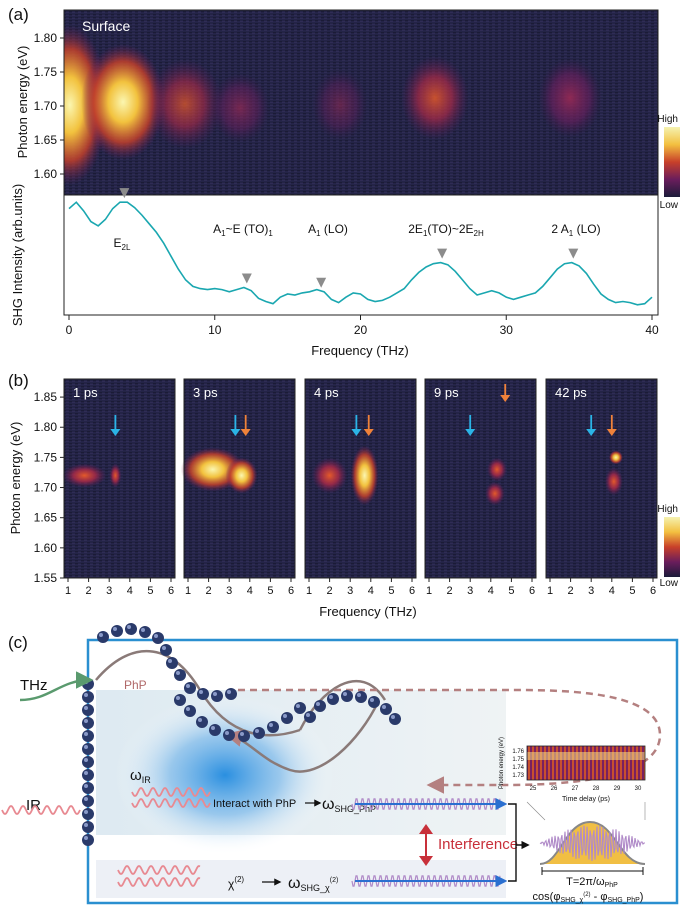  Describe the element at coordinates (150, 591) in the screenshot. I see `xtick-label: 5` at that location.